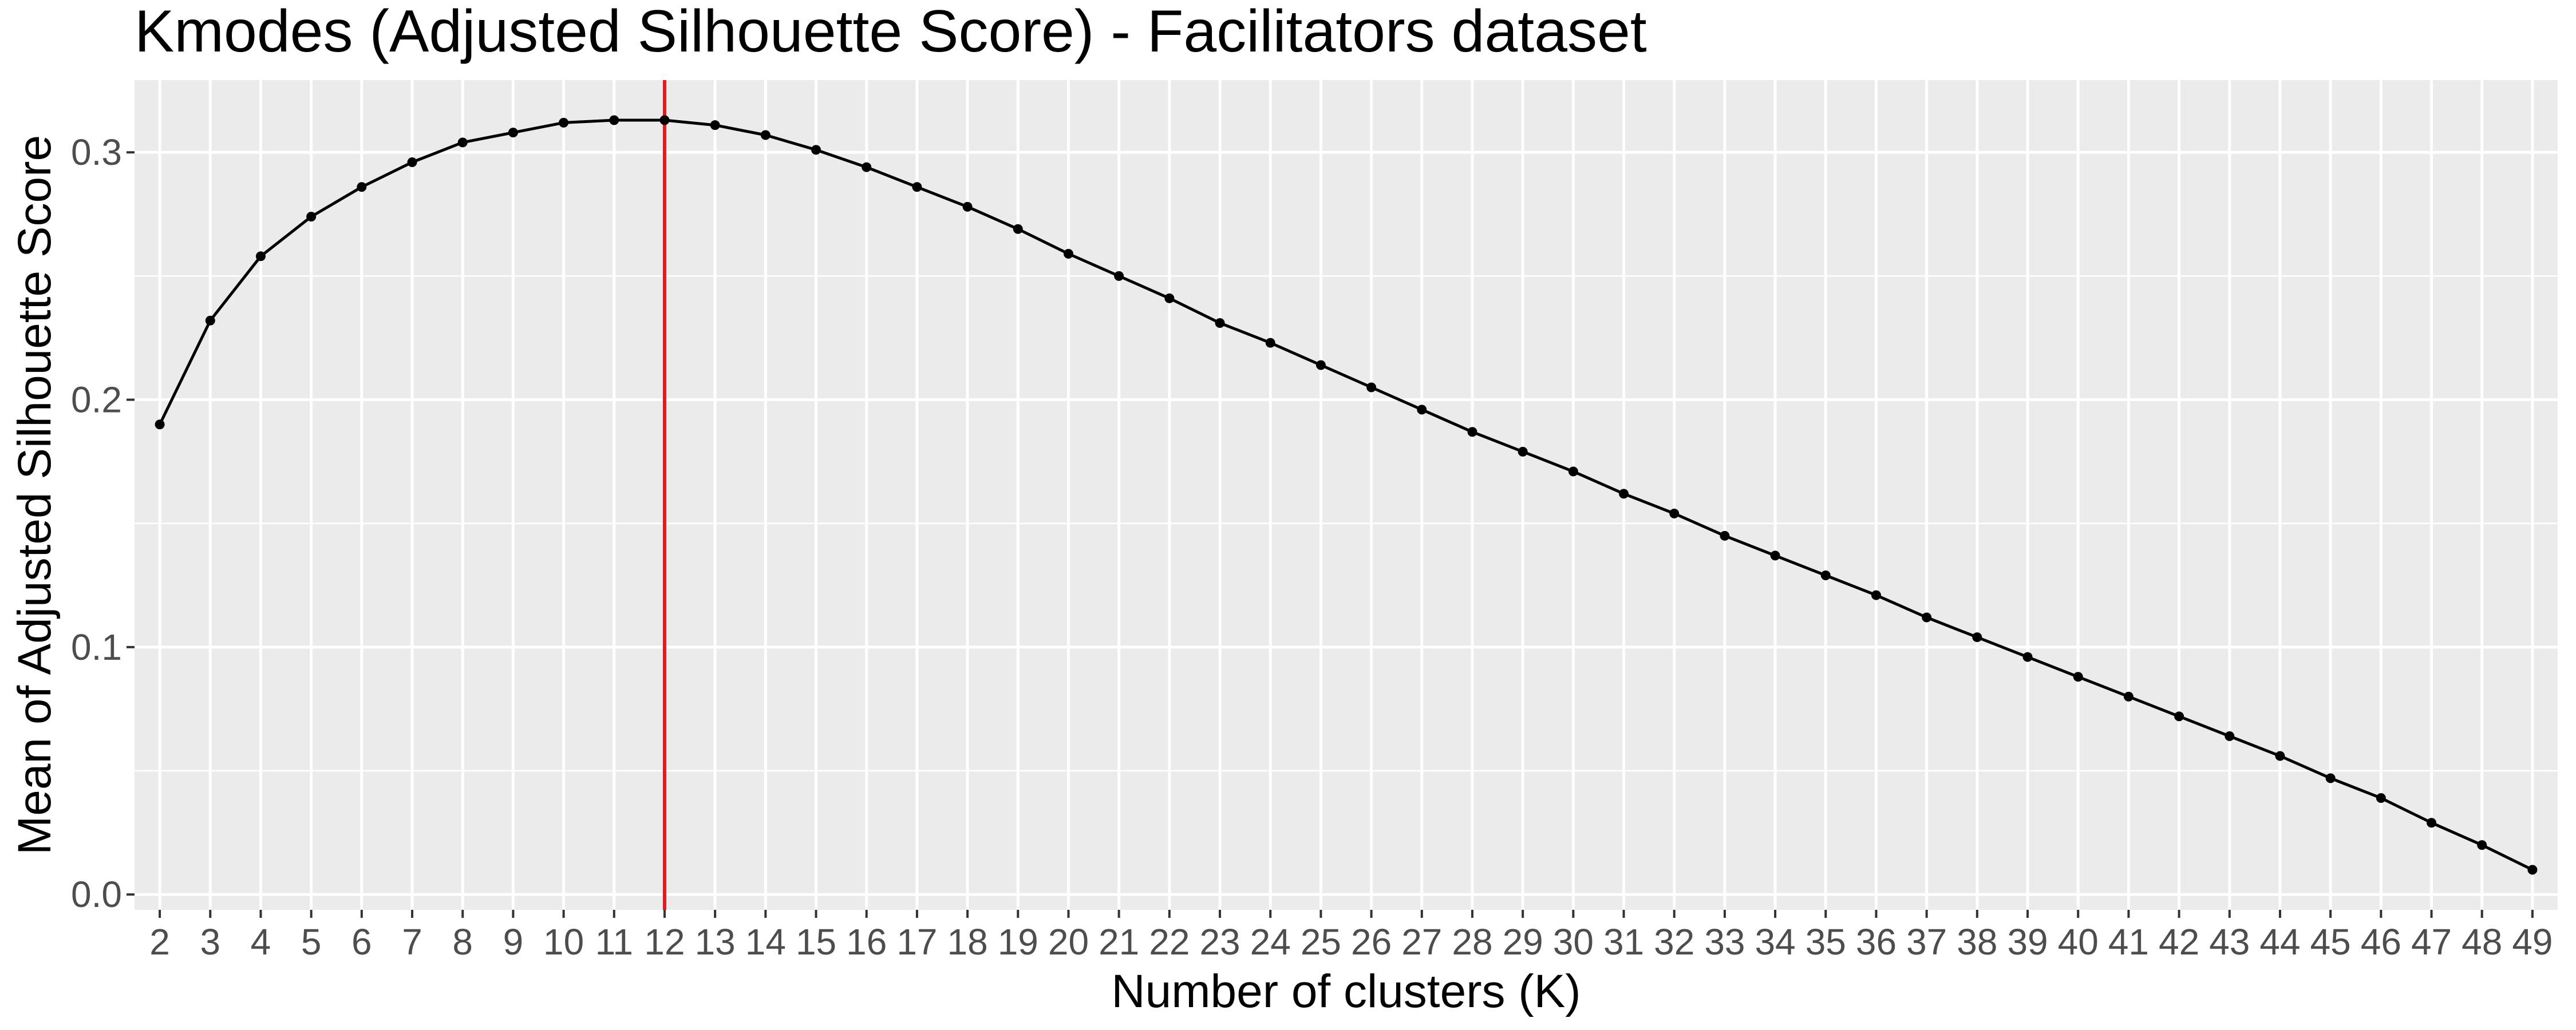 This screenshot has width=2576, height=1030. What do you see at coordinates (1472, 941) in the screenshot?
I see `x-tick-label: 28` at bounding box center [1472, 941].